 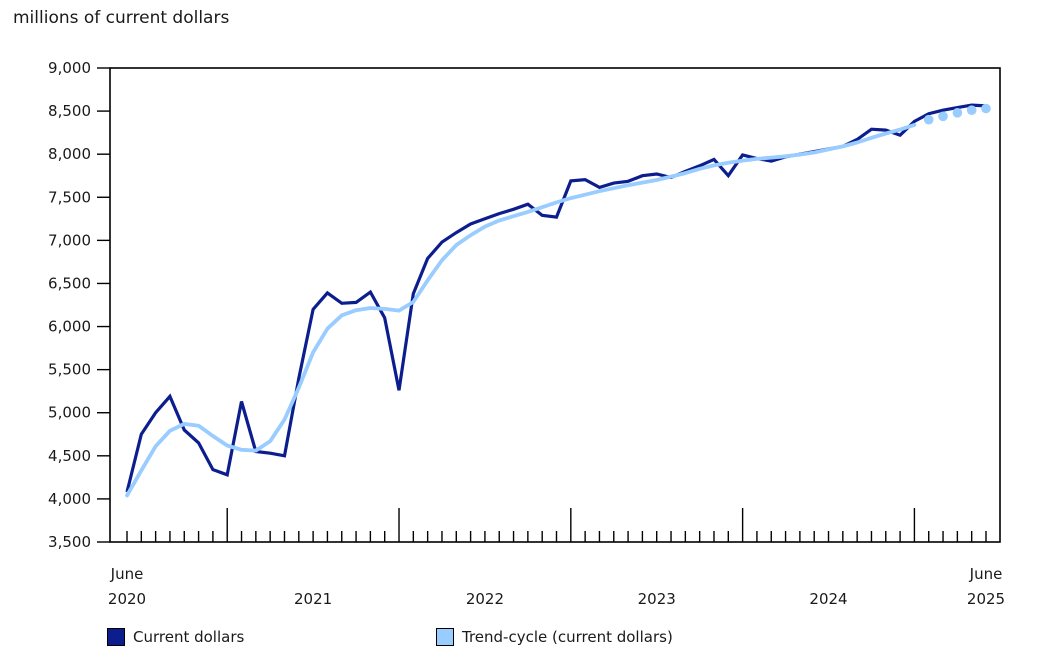 I want to click on y-tick-label: 4,000, so click(x=69, y=499).